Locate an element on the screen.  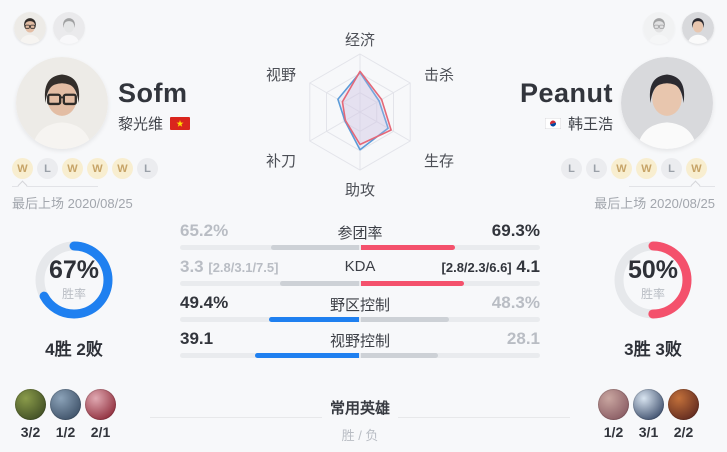
champion-4-icon is located at coordinates (613, 404).